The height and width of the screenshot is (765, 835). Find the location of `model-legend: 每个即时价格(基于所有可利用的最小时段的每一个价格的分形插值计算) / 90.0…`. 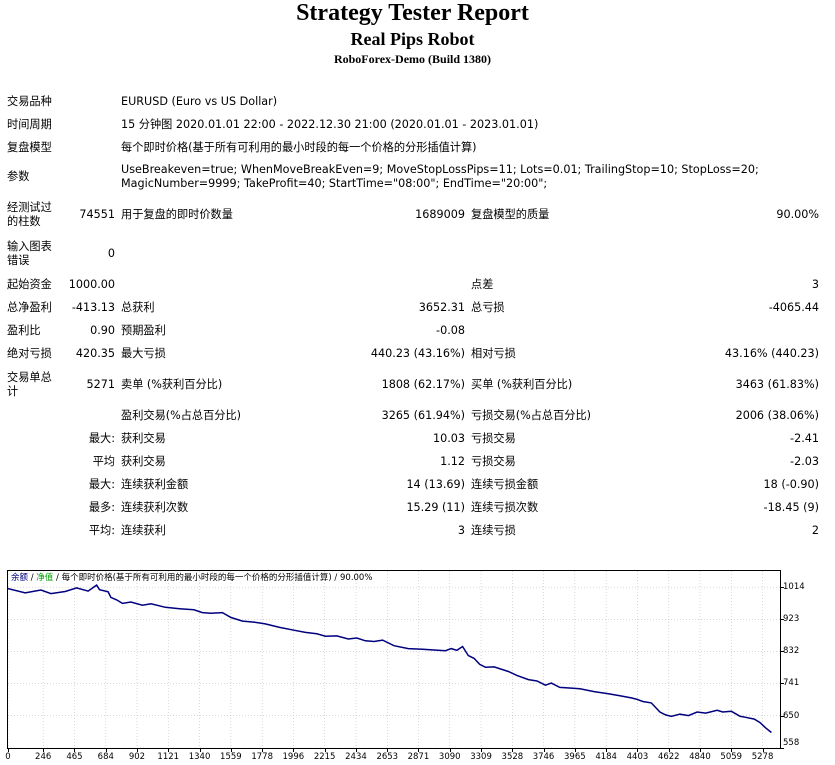

model-legend: 每个即时价格(基于所有可利用的最小时段的每一个价格的分形插值计算) / 90.0… is located at coordinates (217, 578).